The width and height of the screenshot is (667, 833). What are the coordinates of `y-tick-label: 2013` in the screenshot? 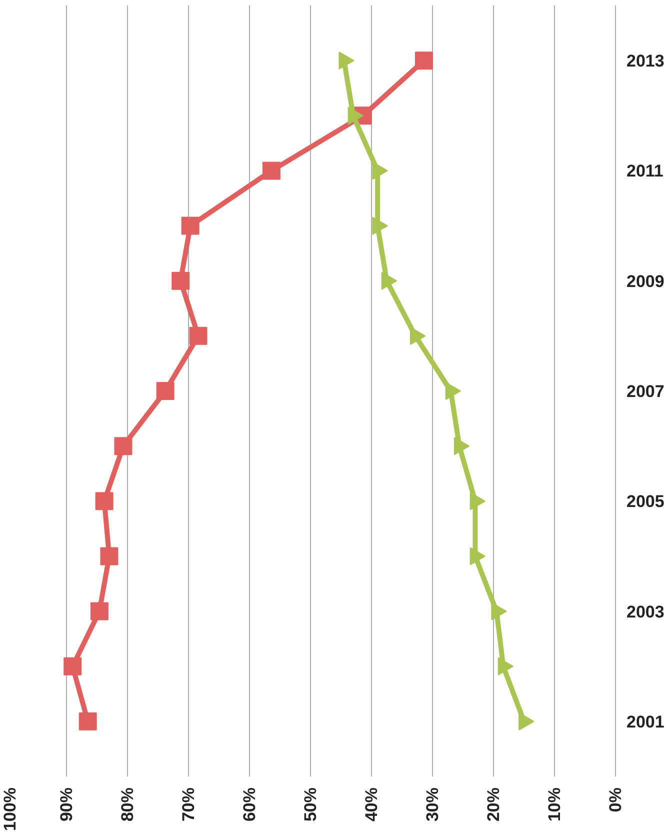 It's located at (645, 61).